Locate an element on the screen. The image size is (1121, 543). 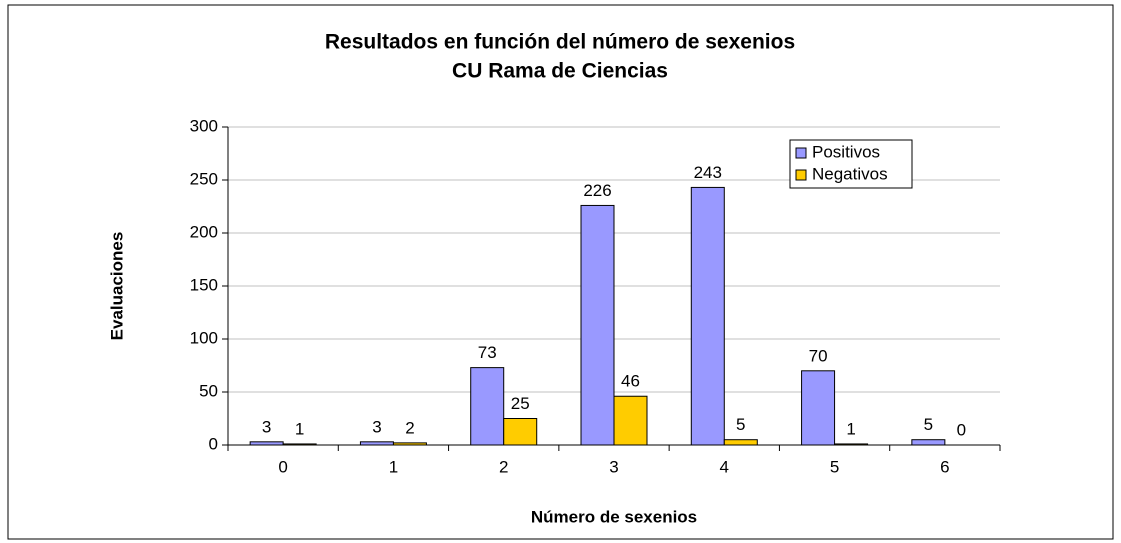
legend-box is located at coordinates (851, 164).